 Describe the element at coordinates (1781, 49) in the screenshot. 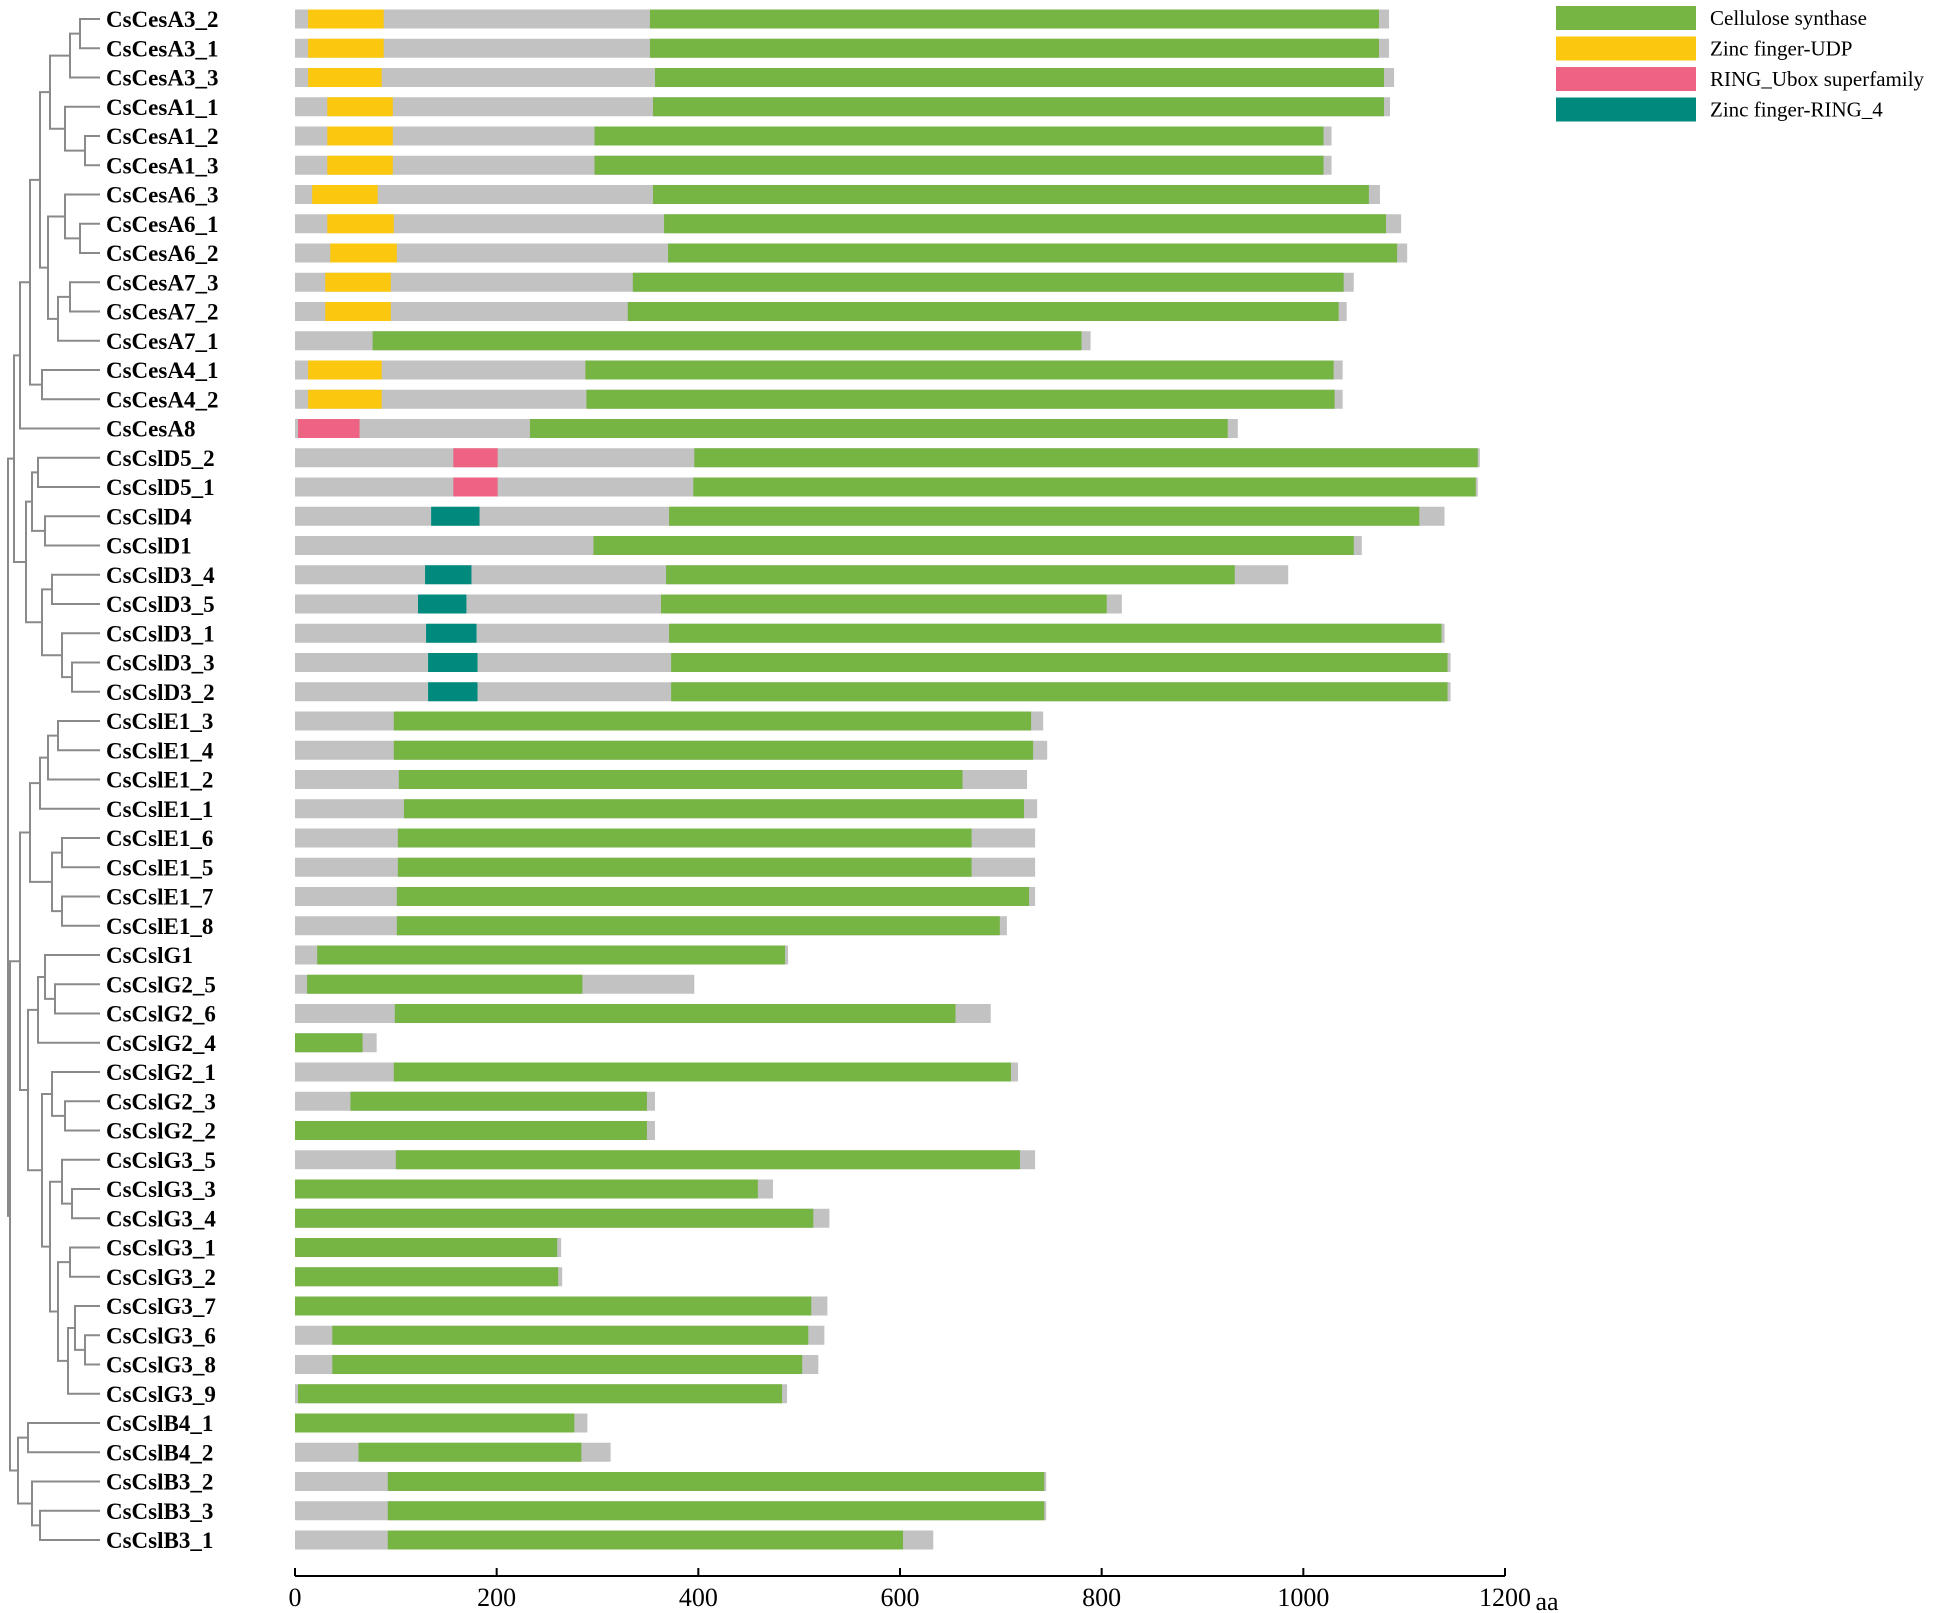

I see `legend-label-zudp: Zinc finger-UDP` at that location.